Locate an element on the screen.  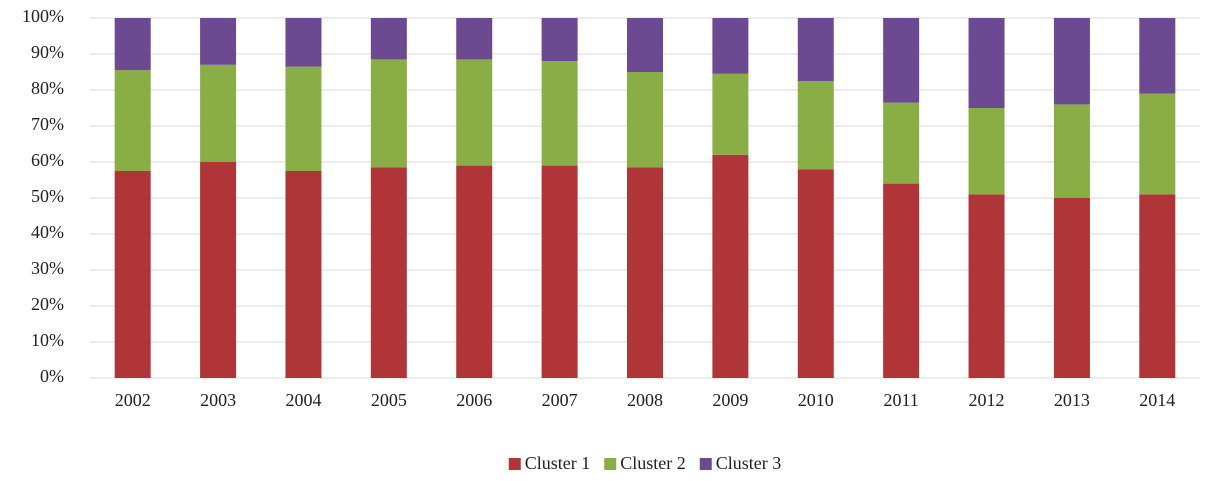
x-tick-label: 2009 is located at coordinates (730, 400).